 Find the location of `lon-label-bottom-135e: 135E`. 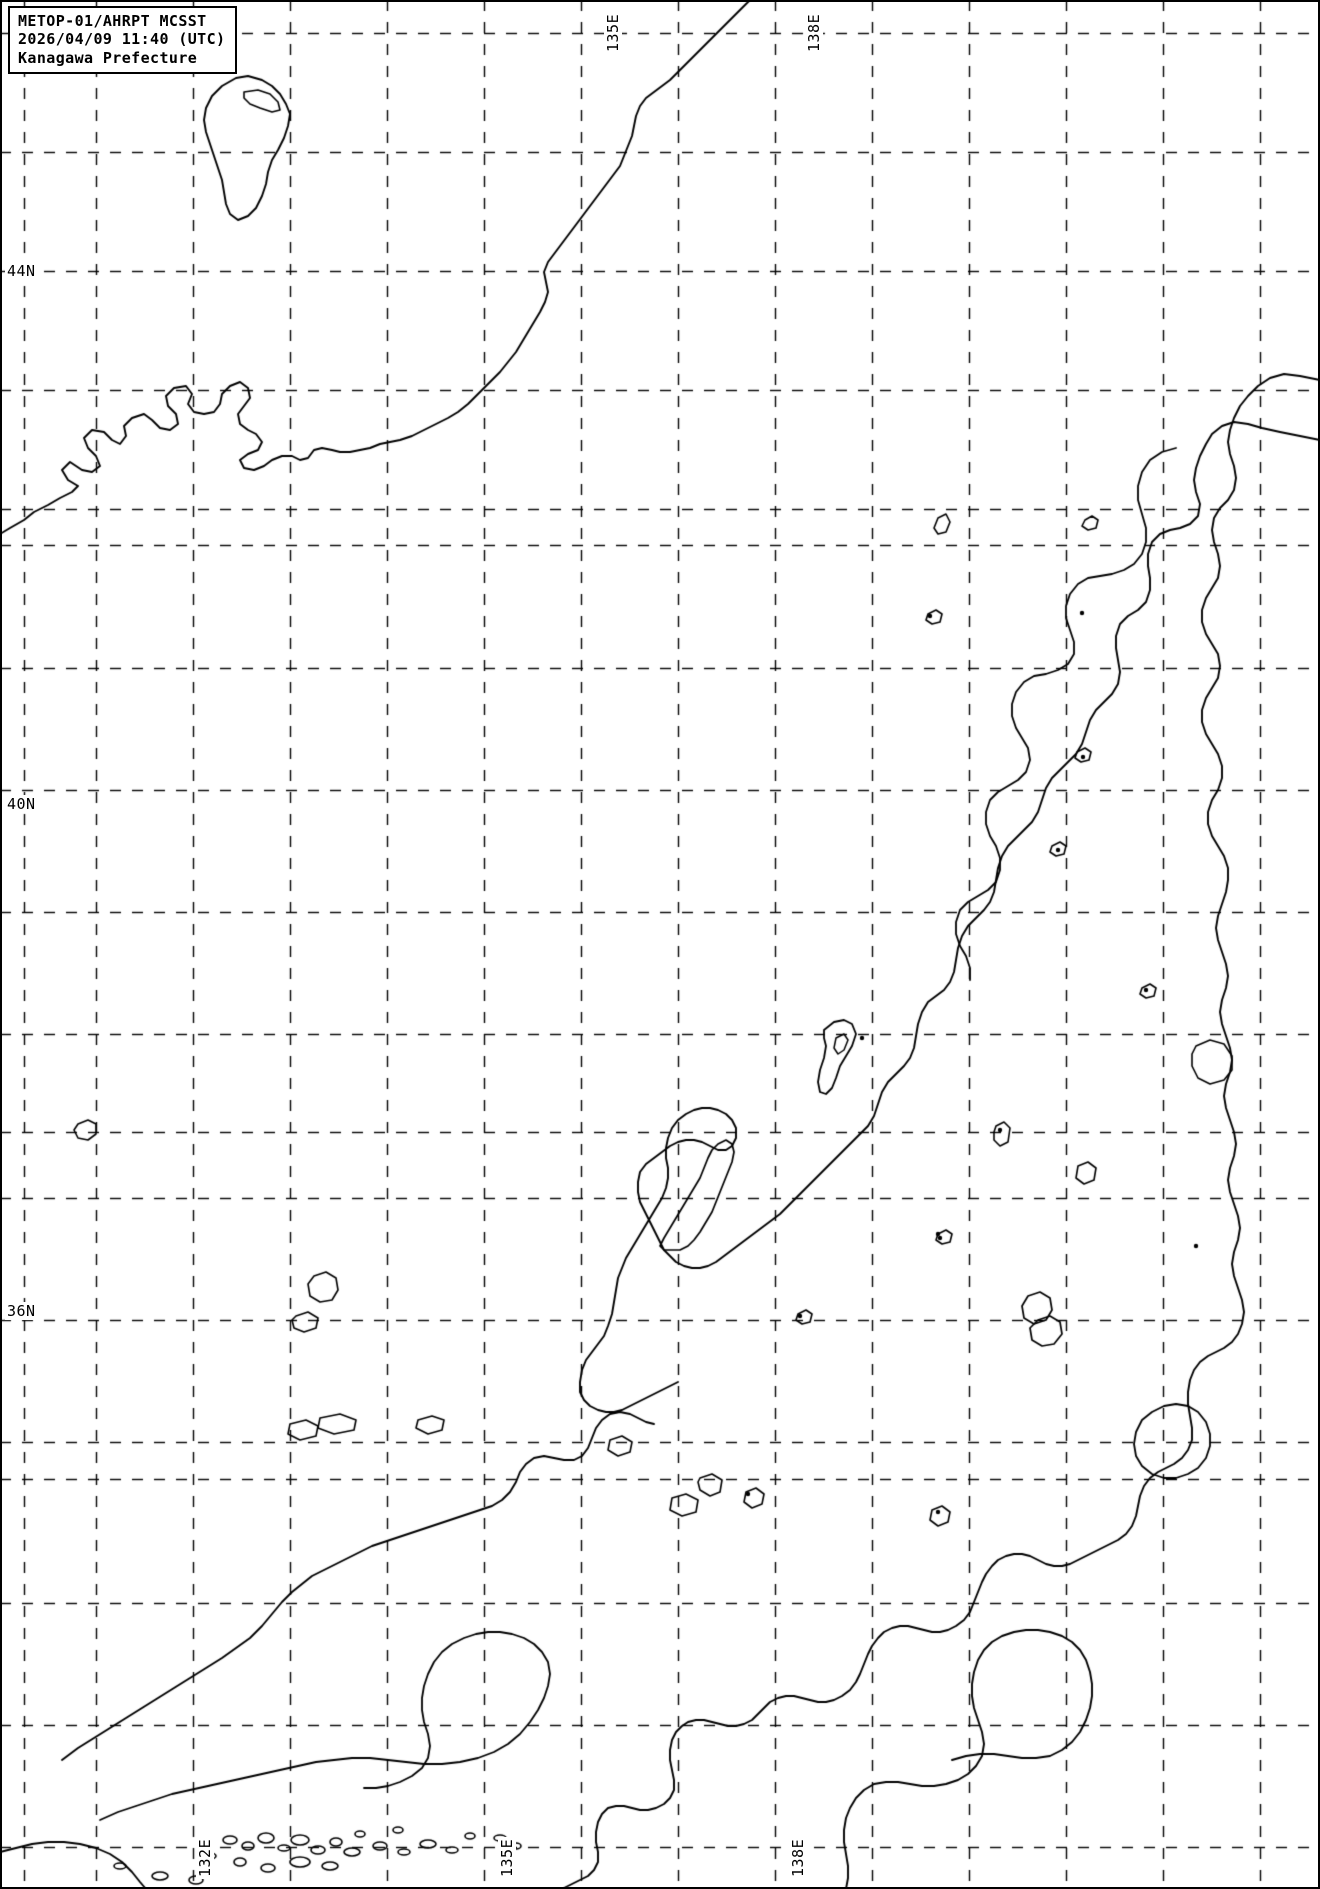

lon-label-bottom-135e: 135E is located at coordinates (507, 1857).